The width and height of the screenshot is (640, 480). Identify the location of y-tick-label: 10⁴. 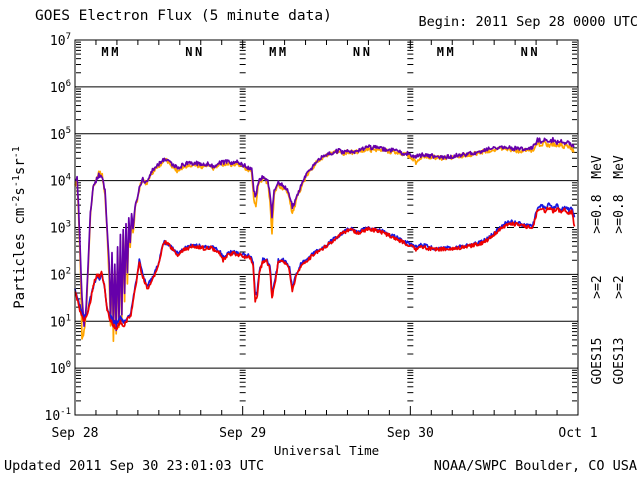
(60, 181).